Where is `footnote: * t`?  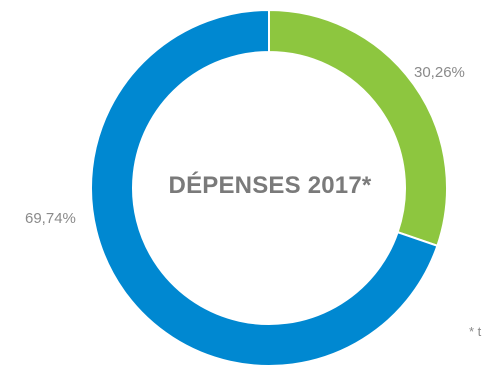
footnote: * t is located at coordinates (475, 331).